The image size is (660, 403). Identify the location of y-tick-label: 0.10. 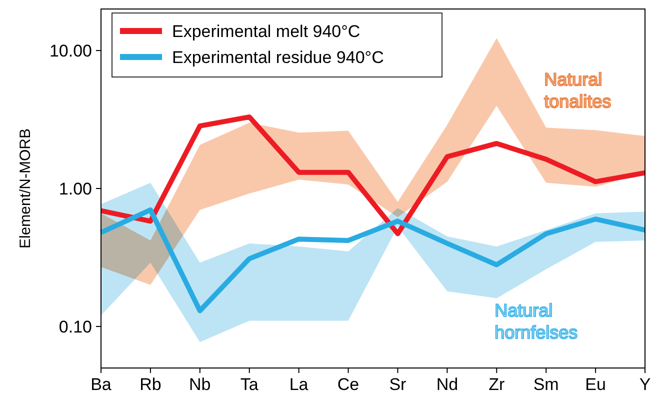
(75, 326).